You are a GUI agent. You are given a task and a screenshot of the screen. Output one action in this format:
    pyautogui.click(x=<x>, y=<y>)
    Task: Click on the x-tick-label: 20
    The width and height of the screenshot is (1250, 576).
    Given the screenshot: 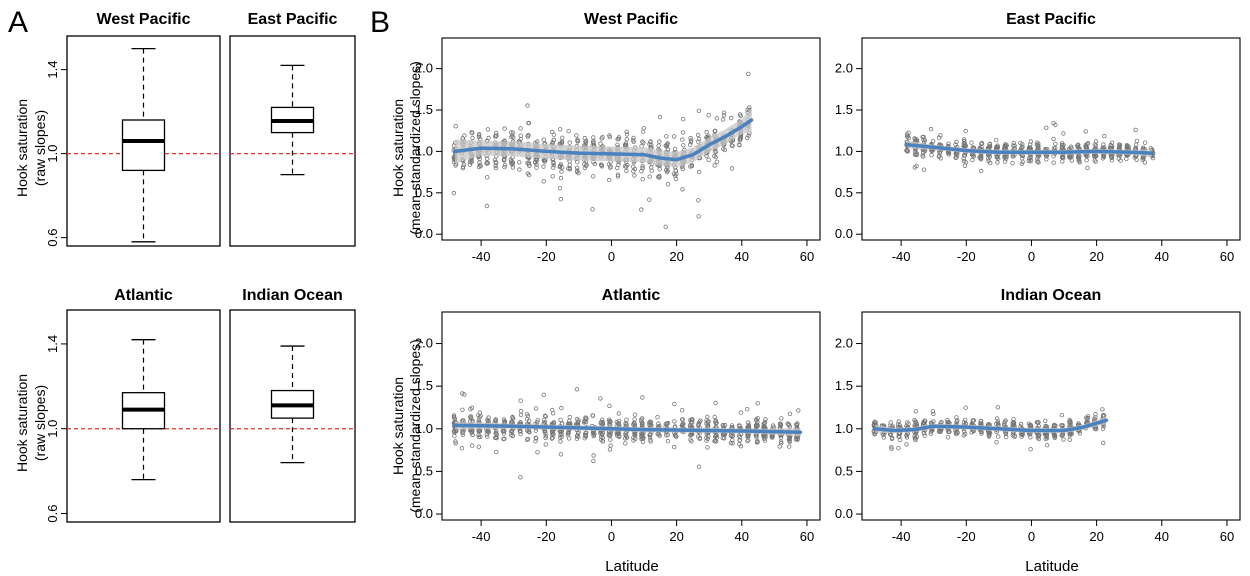 What is the action you would take?
    pyautogui.click(x=676, y=536)
    